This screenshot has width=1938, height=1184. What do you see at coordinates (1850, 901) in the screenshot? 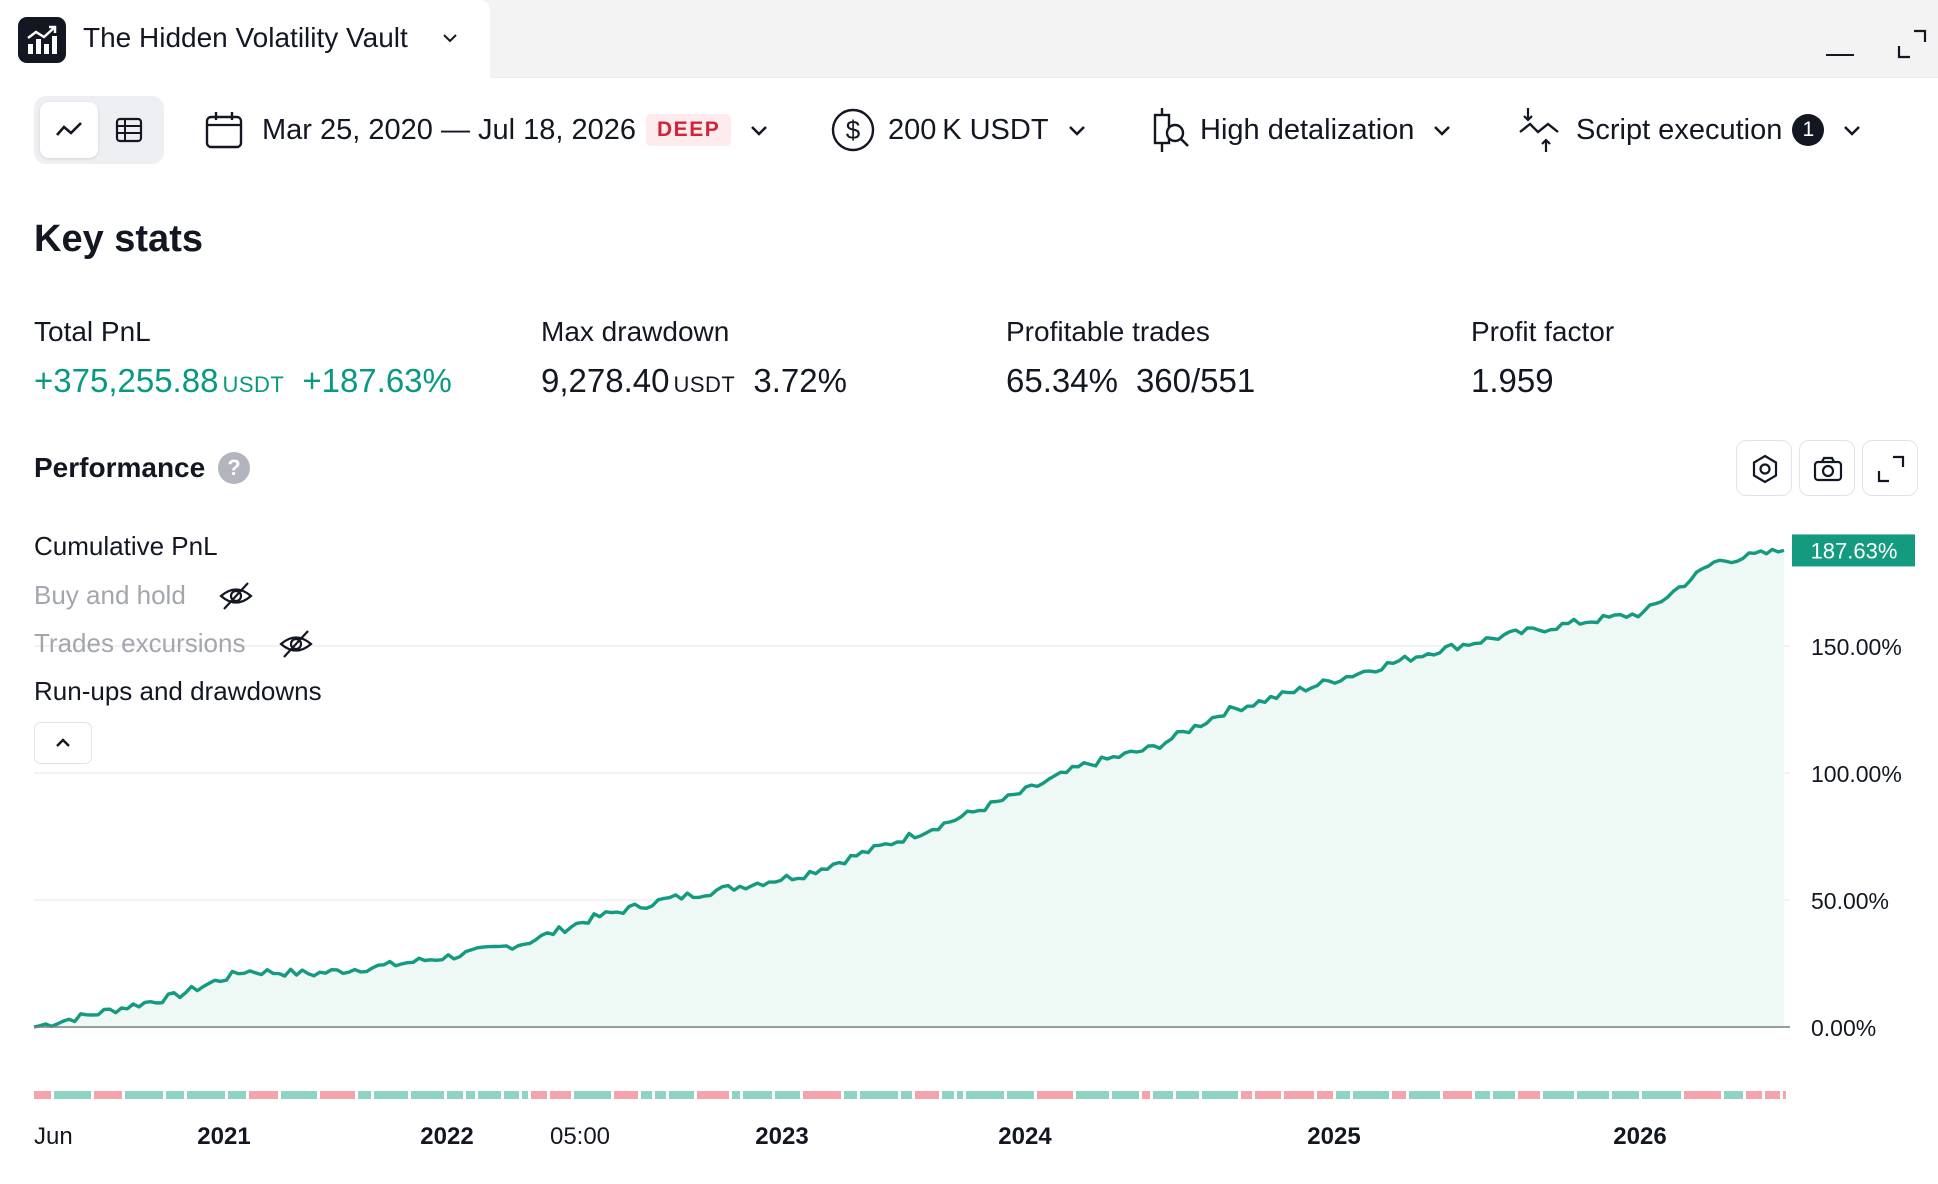
I see `y-tick-label: 50.00%` at bounding box center [1850, 901].